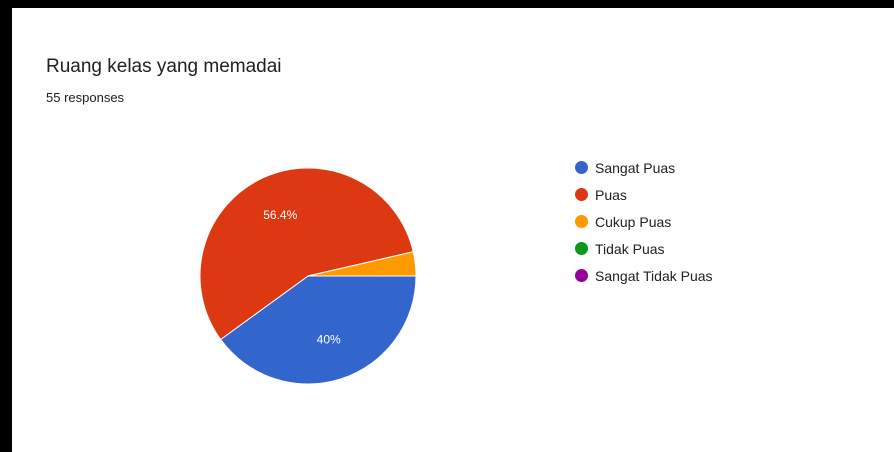  What do you see at coordinates (318, 330) in the screenshot?
I see `pie-slice-sangat-puas` at bounding box center [318, 330].